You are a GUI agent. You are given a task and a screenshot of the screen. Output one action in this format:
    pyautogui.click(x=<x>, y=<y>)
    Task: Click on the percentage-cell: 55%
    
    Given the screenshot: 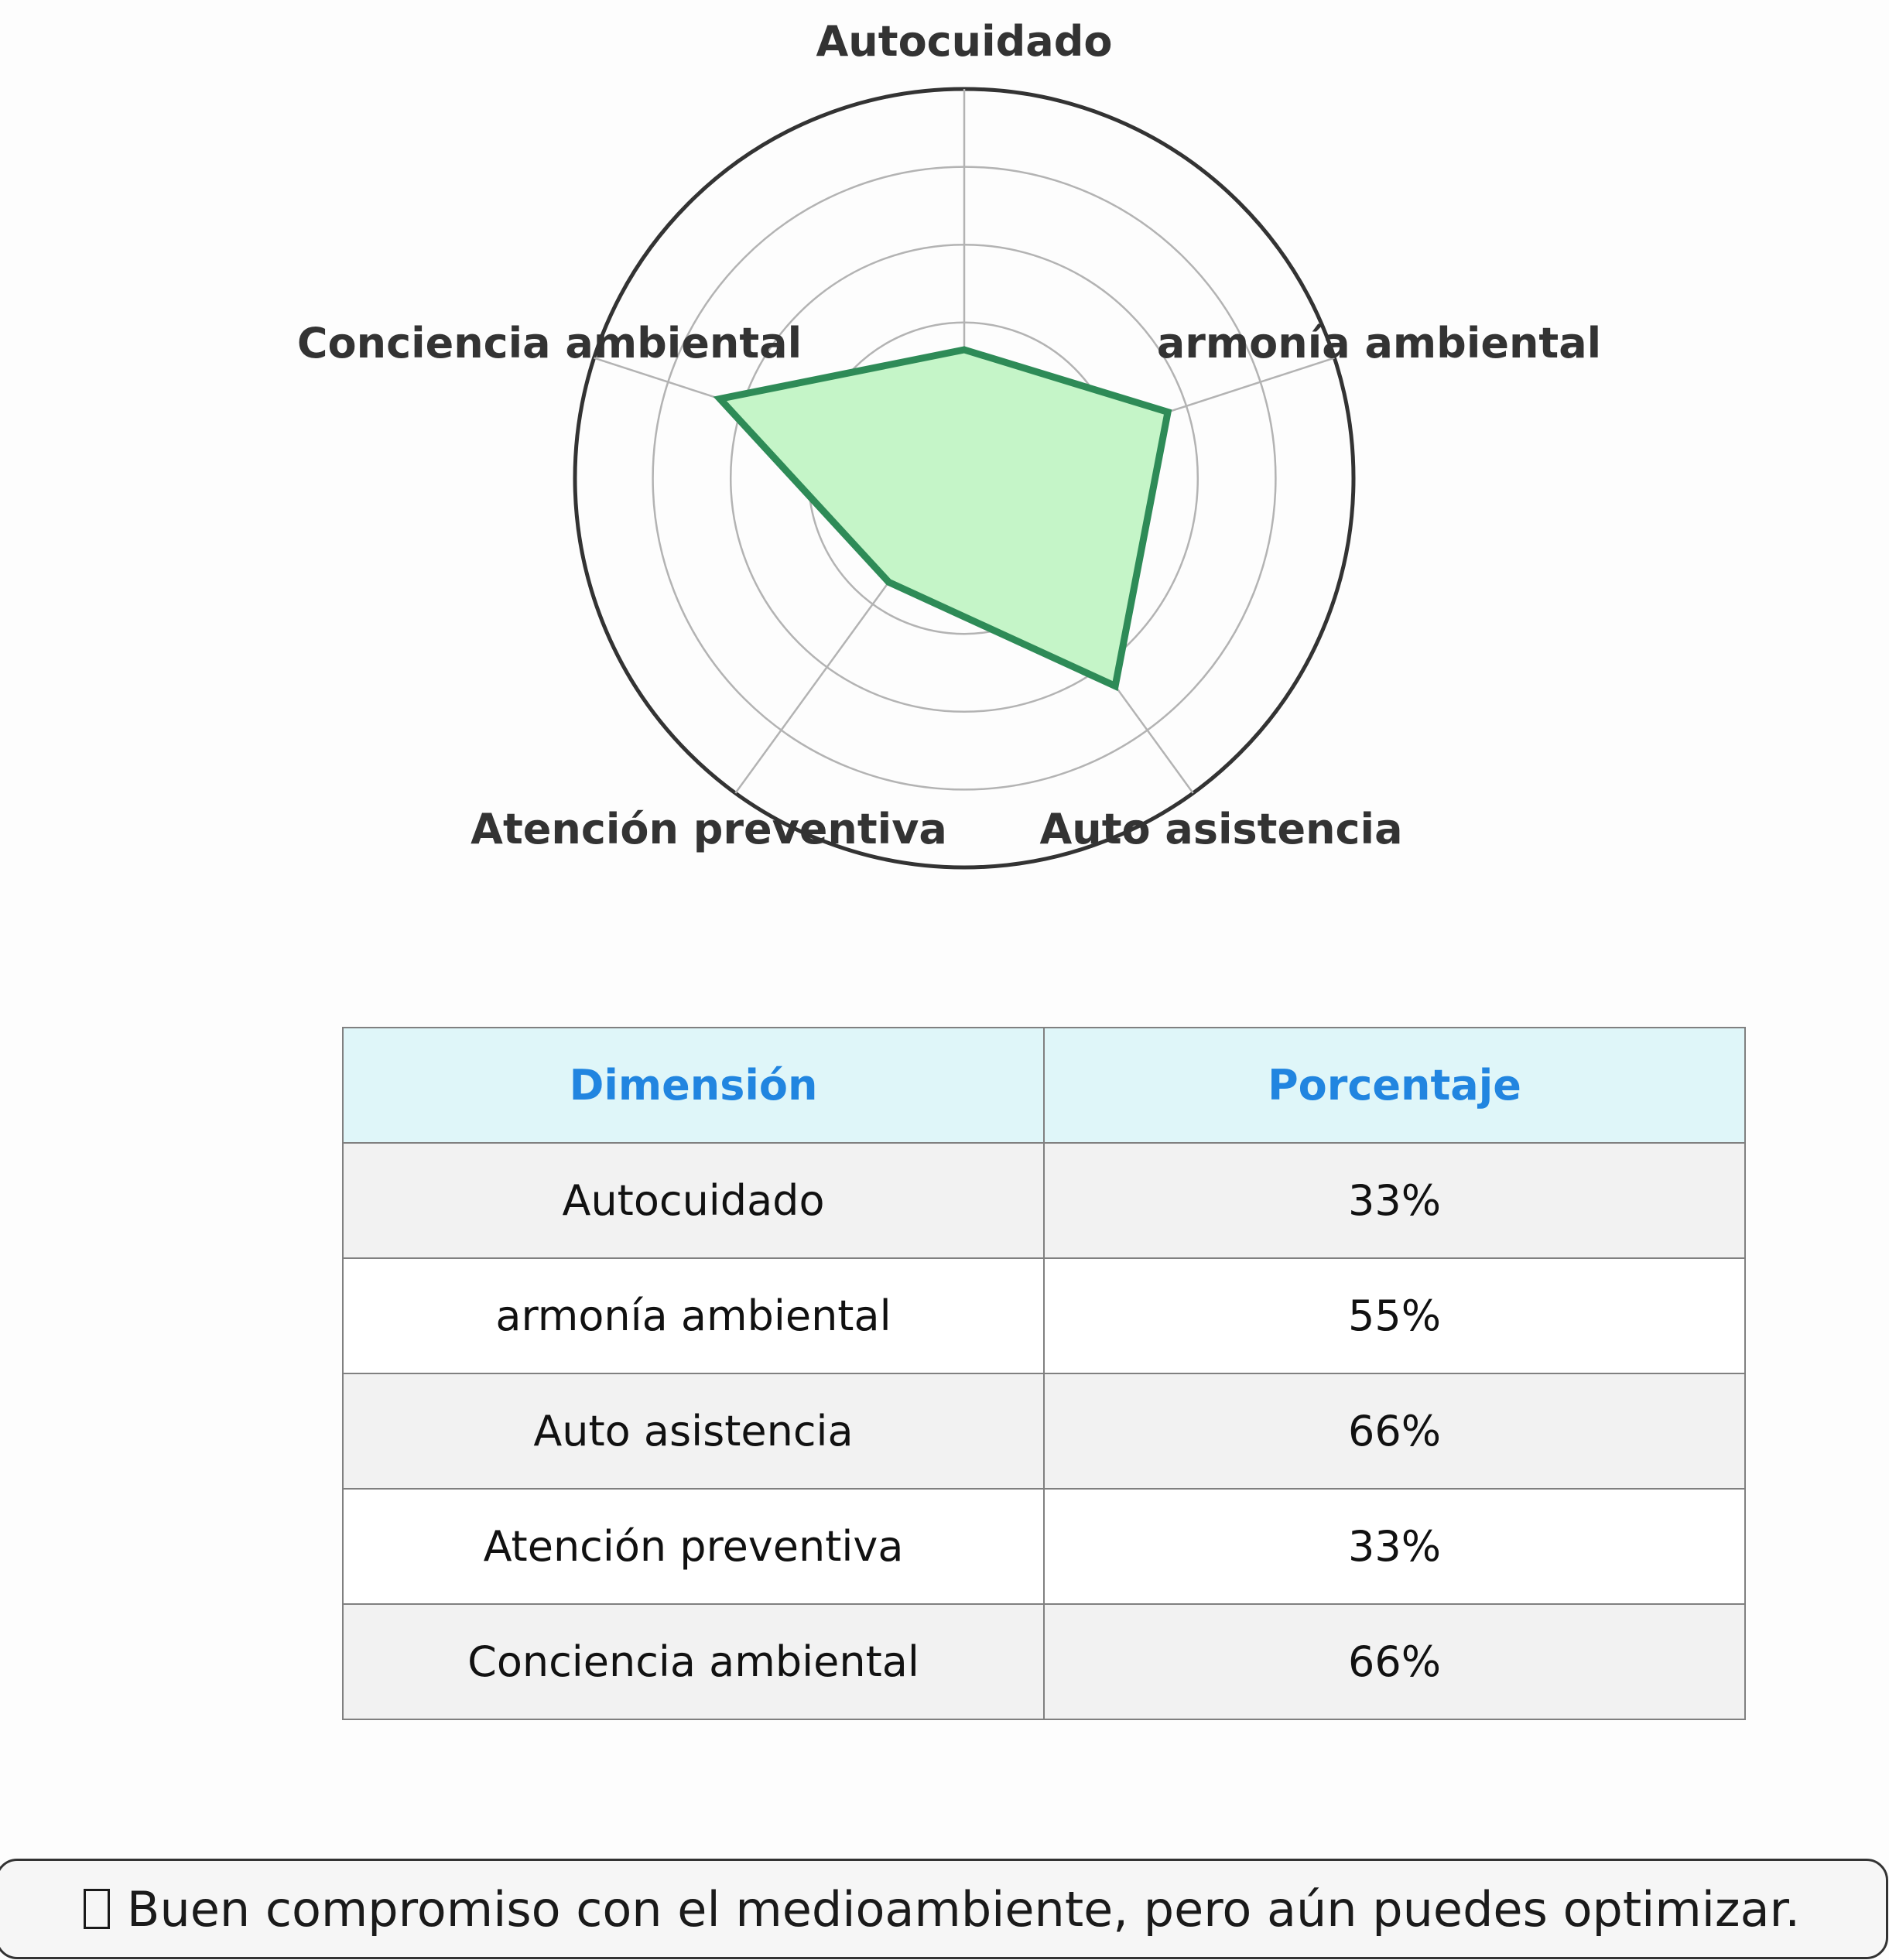 What is the action you would take?
    pyautogui.click(x=1395, y=1315)
    